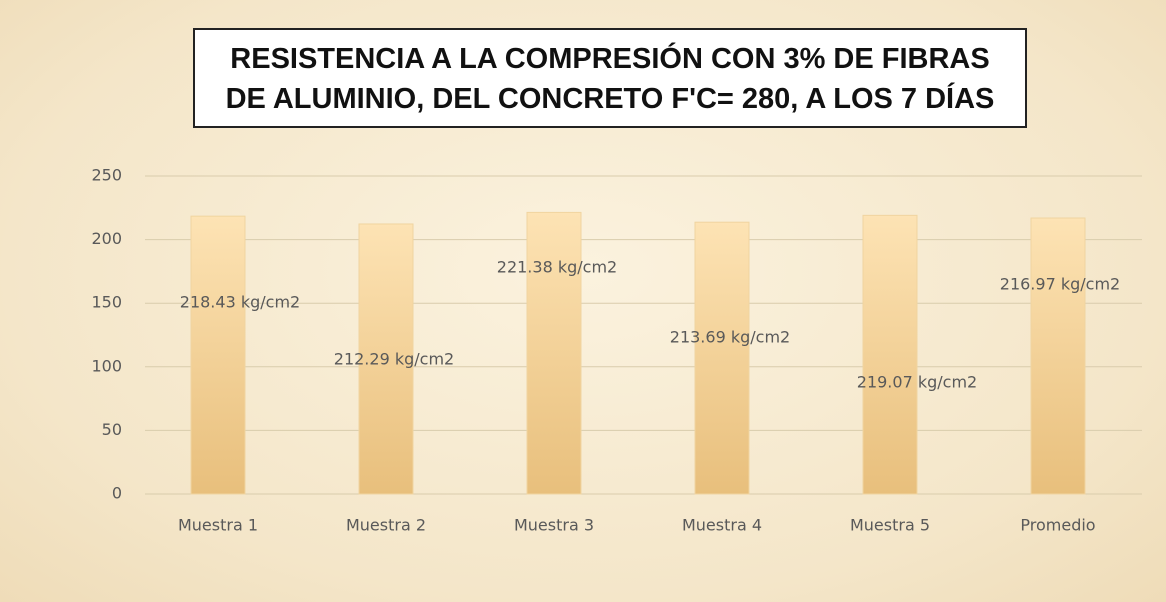  Describe the element at coordinates (917, 382) in the screenshot. I see `data-label: 219.07 kg/cm2` at that location.